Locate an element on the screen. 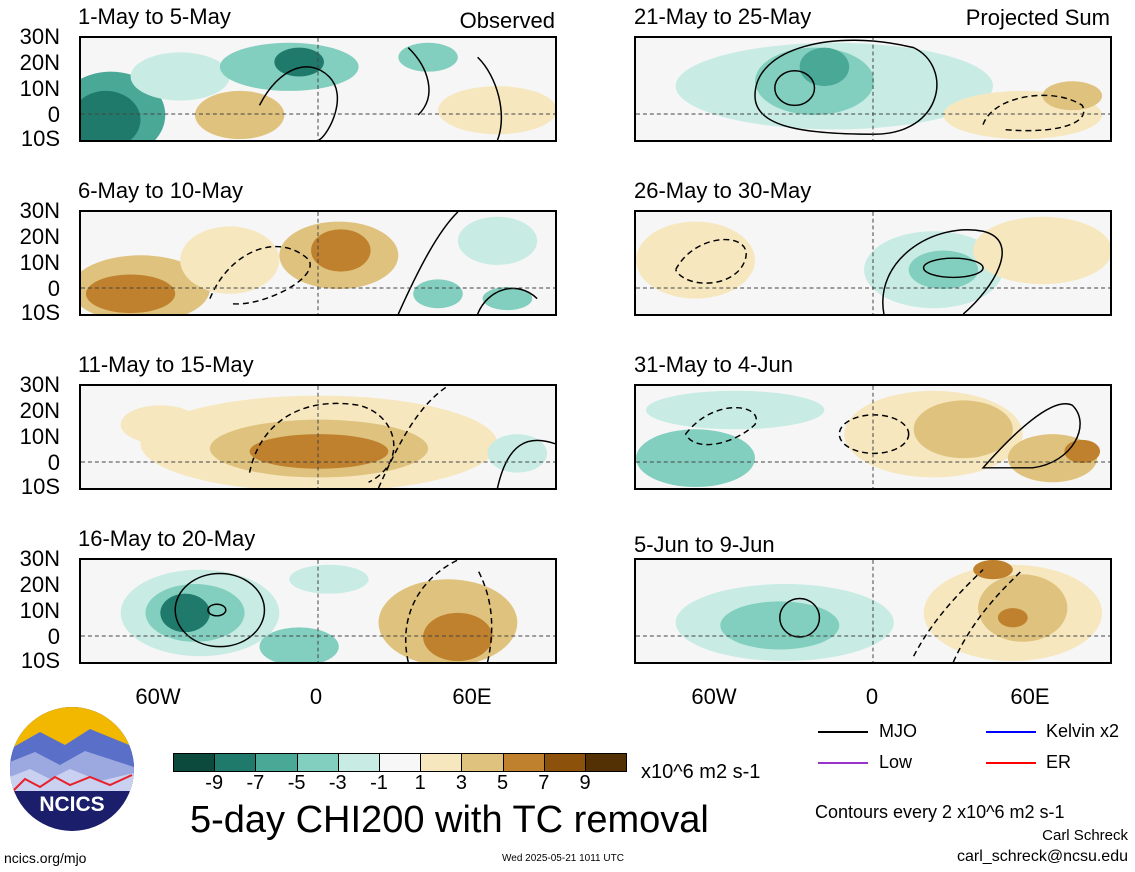 The image size is (1135, 872). ncics-logo: NCICS is located at coordinates (72, 769).